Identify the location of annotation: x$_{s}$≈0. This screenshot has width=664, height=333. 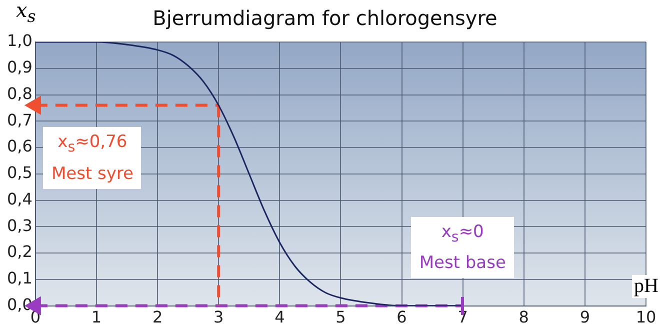
(462, 234).